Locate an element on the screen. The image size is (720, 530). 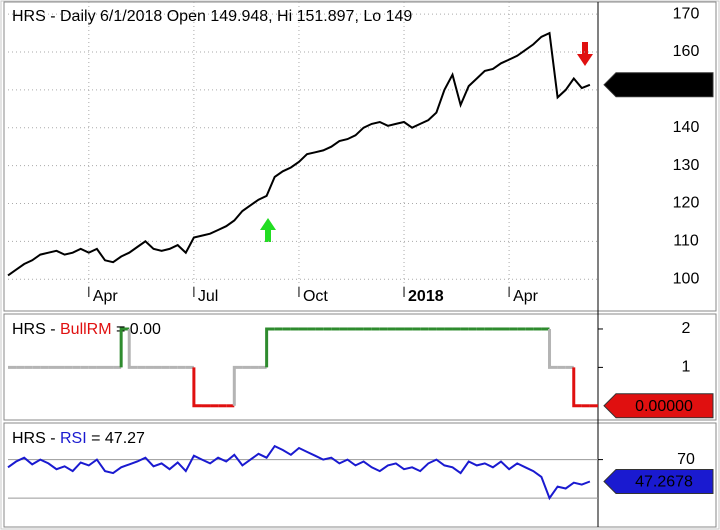
title-part: = 47.27 is located at coordinates (116, 438).